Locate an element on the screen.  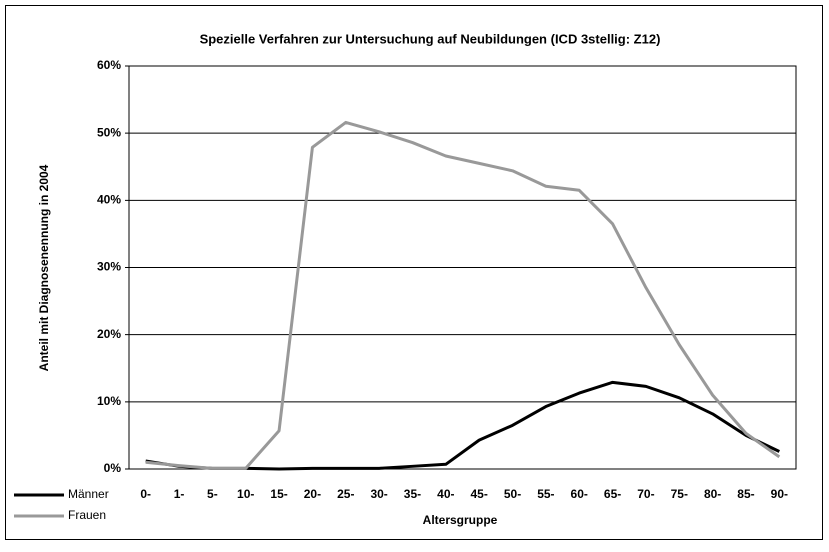
y-tick-label: 40% is located at coordinates (109, 200).